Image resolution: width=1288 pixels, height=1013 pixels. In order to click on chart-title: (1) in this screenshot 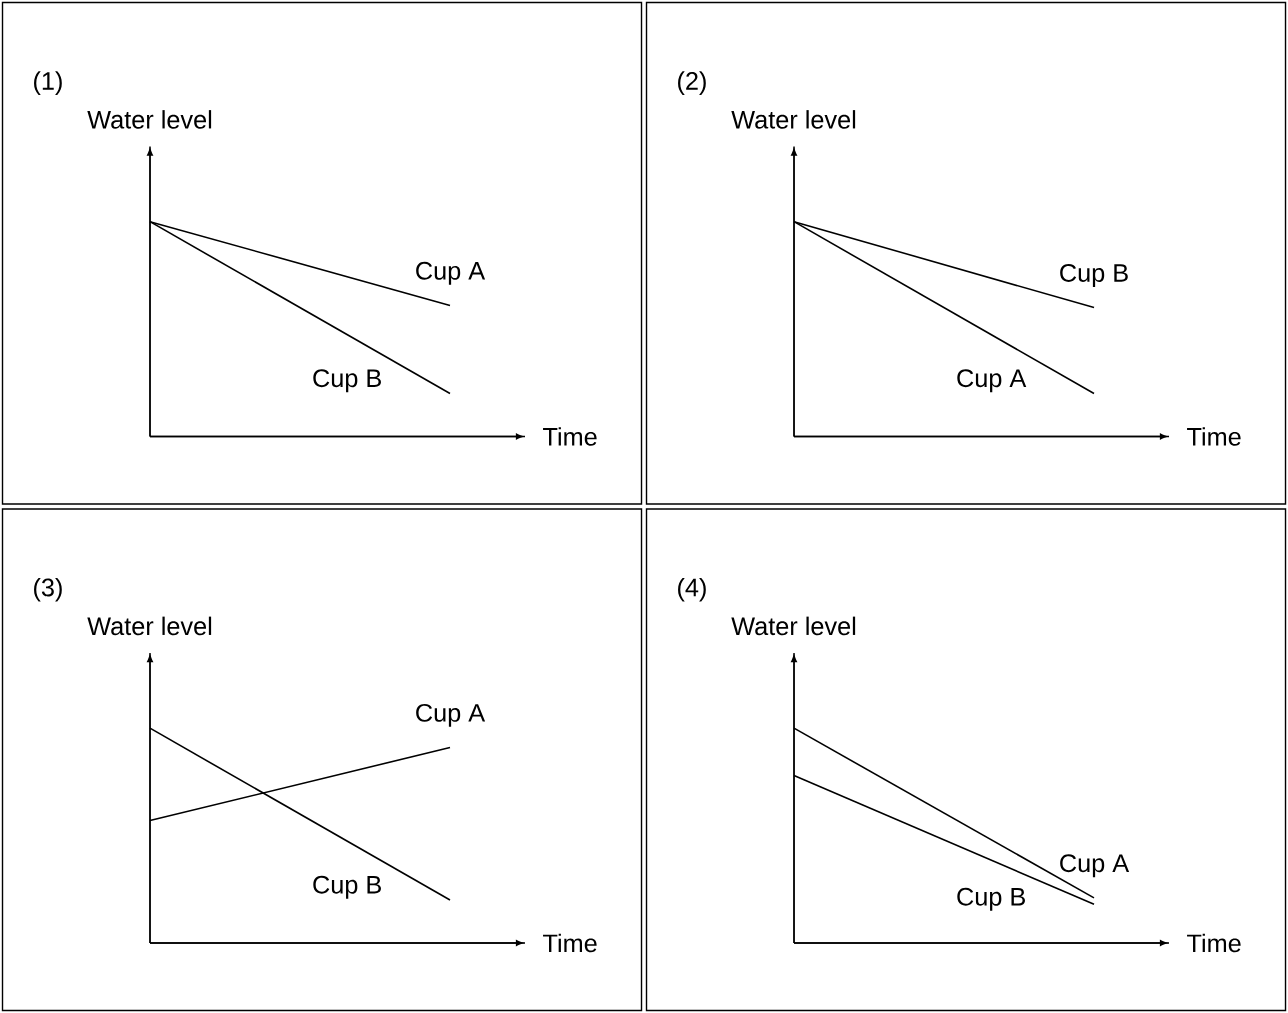, I will do `click(48, 83)`.